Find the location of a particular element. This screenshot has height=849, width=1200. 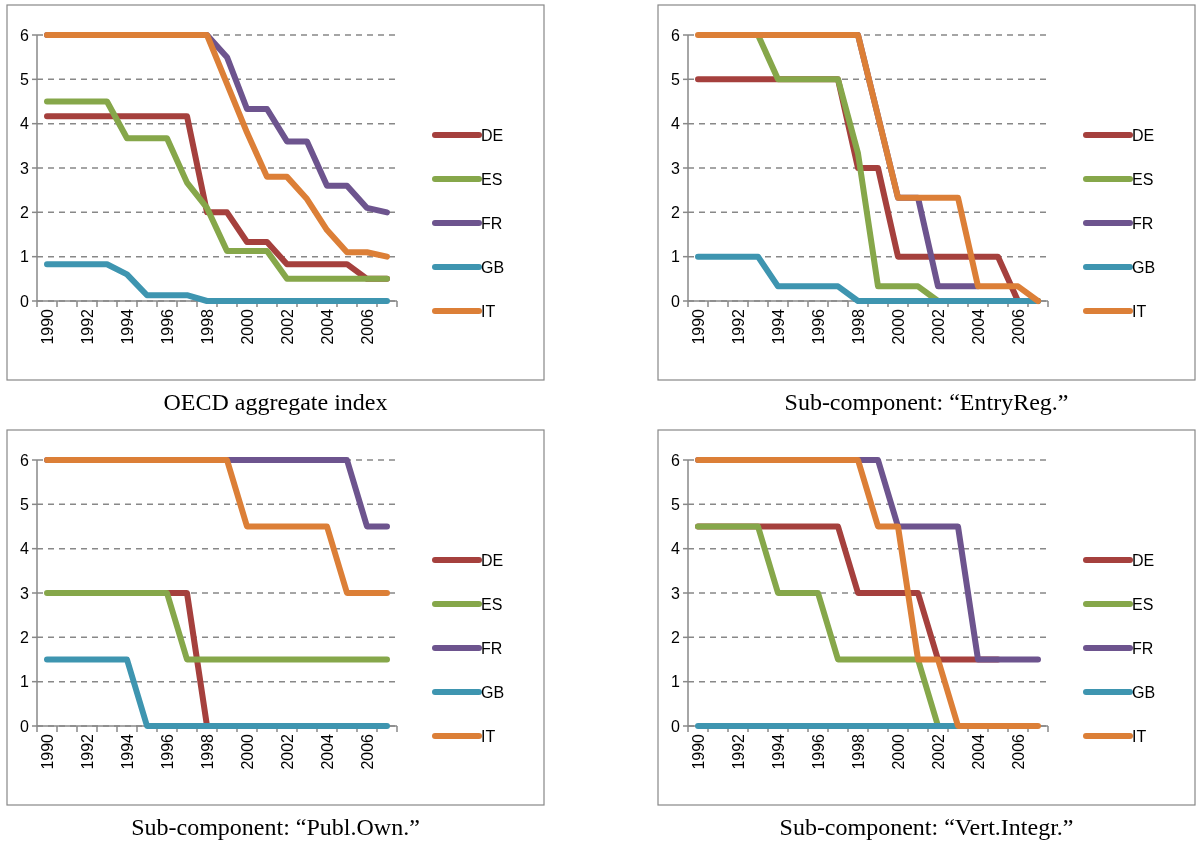

text: OECD aggregate index is located at coordinates (275, 402).